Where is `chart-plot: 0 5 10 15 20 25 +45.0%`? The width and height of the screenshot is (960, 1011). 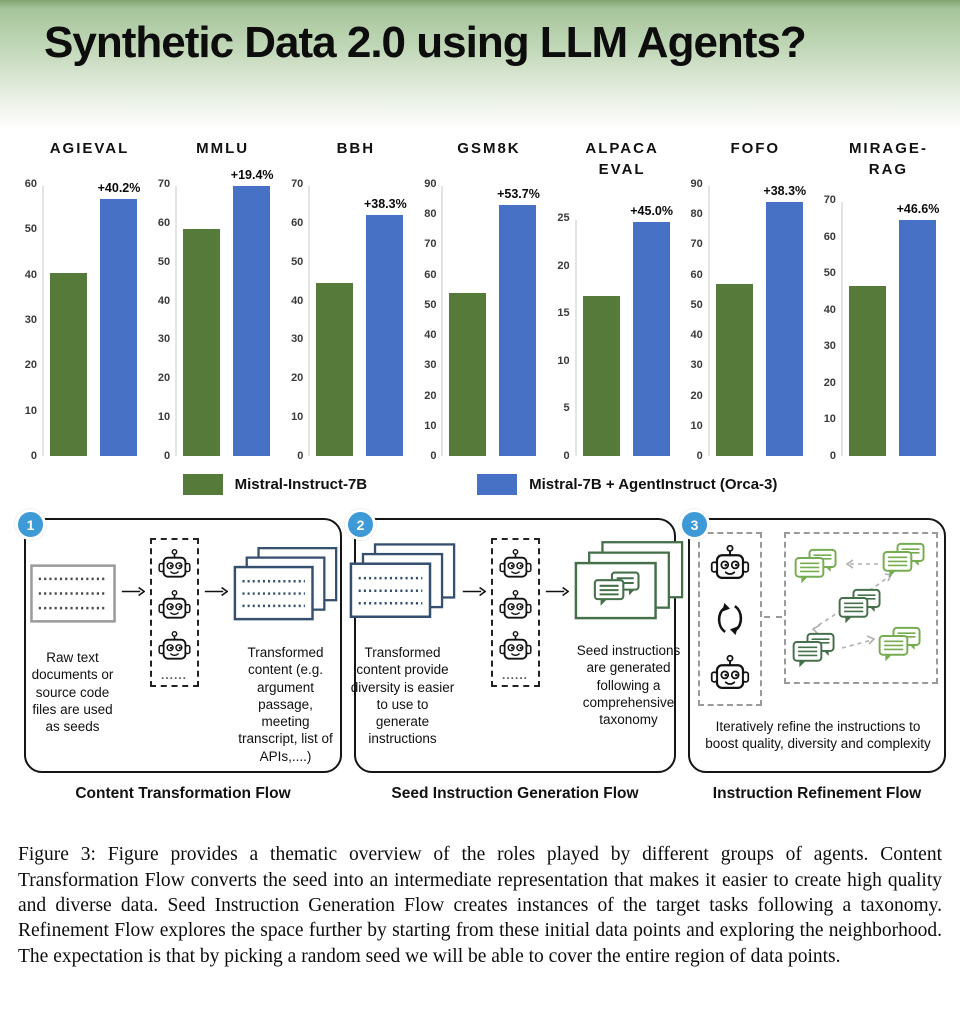
chart-plot: 0 5 10 15 20 25 +45.0% is located at coordinates (613, 333).